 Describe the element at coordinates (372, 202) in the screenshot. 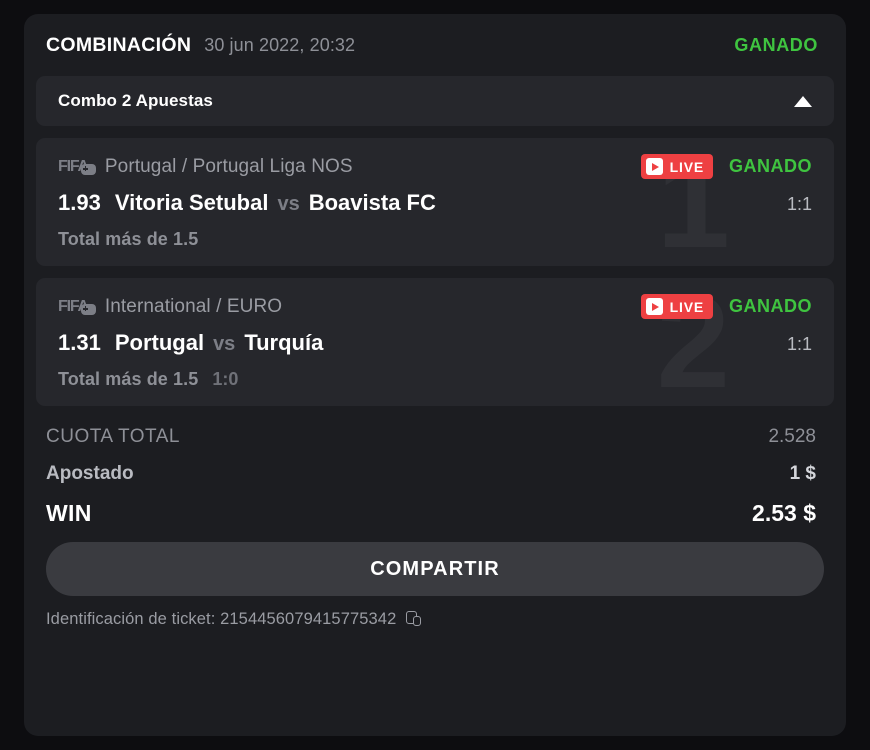

I see `away-team: Boavista FC` at that location.